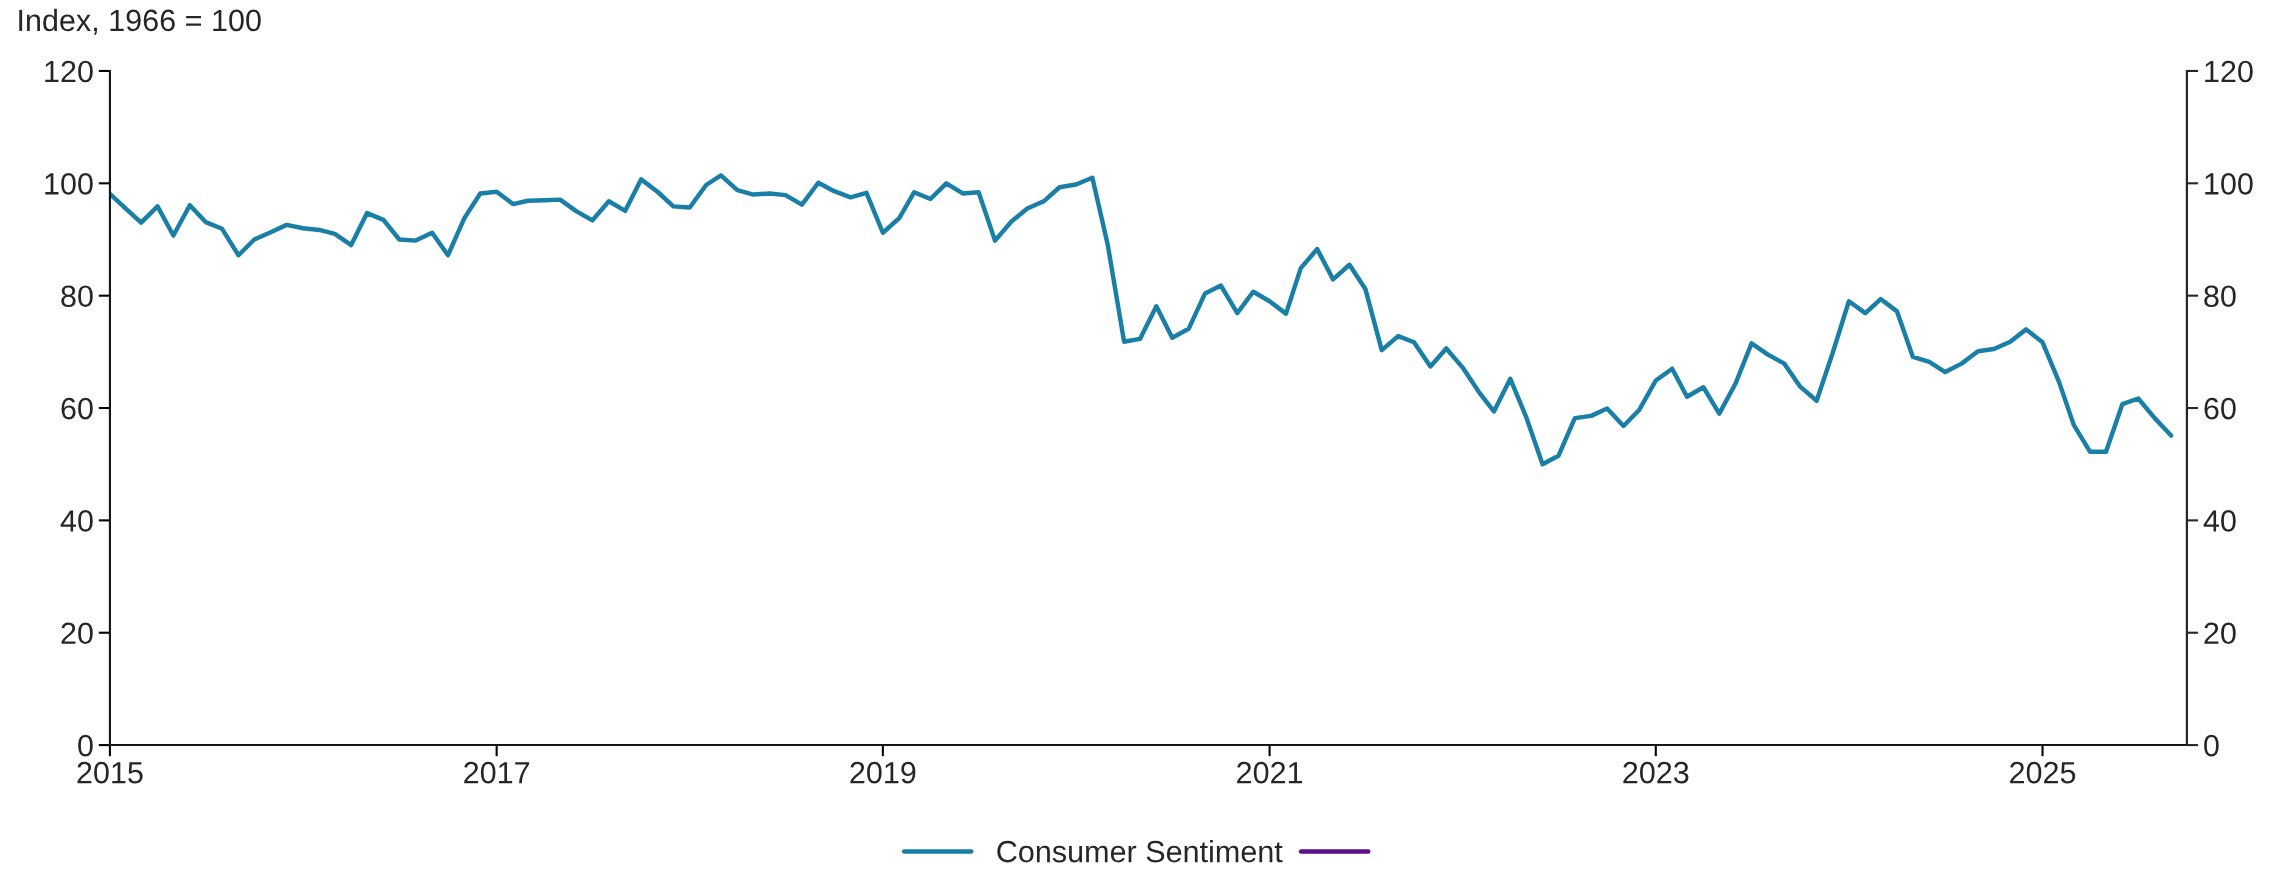  Describe the element at coordinates (77, 633) in the screenshot. I see `y-tick-label: 20` at that location.